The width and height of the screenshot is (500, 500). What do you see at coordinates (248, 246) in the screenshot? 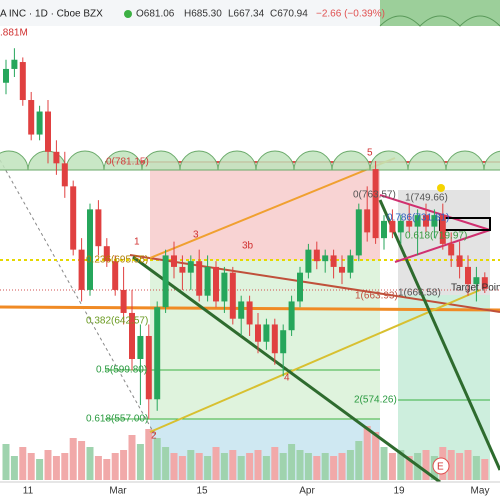
I see `wave-label: 3b` at bounding box center [248, 246].